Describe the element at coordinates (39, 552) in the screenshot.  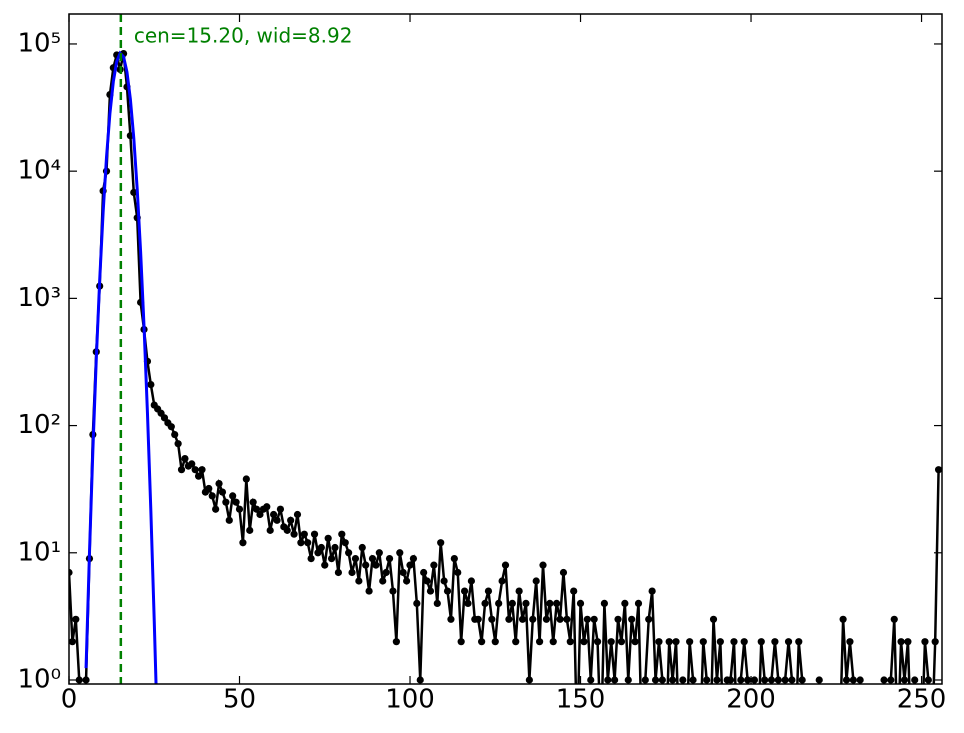
I see `y-tick-label: 10¹` at that location.